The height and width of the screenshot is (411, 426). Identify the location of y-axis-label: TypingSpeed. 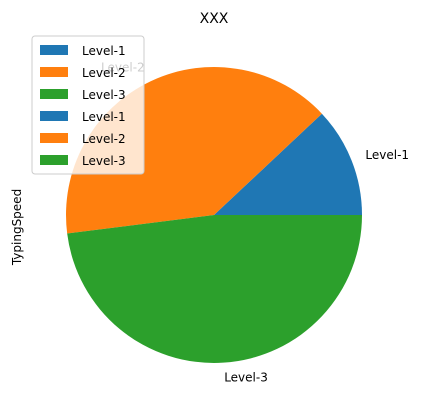
(17, 227).